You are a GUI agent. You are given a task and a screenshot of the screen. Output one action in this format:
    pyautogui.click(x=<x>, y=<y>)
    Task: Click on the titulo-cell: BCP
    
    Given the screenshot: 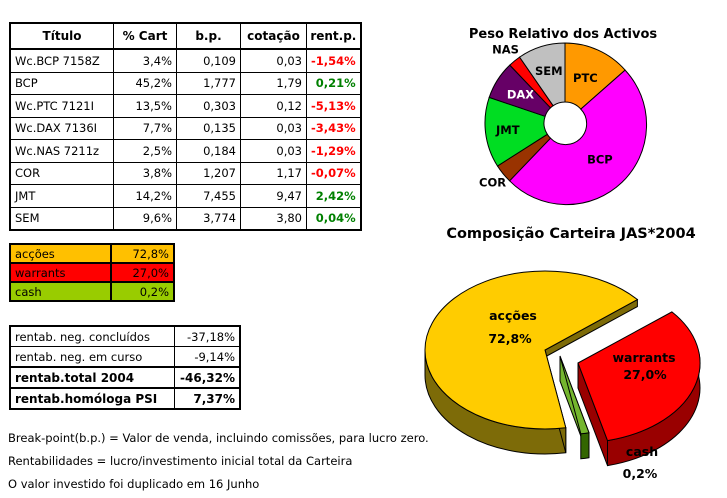 What is the action you would take?
    pyautogui.click(x=61, y=83)
    